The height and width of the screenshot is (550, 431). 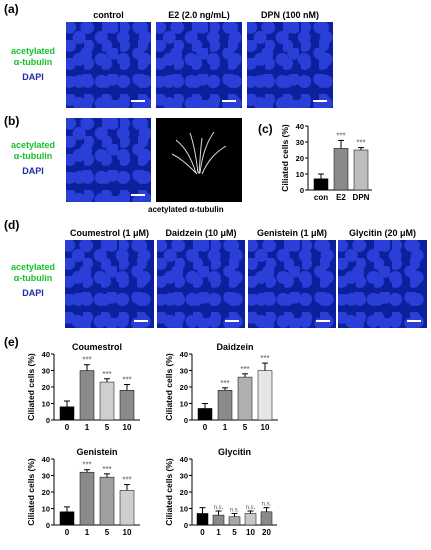 I want to click on x-tick-label: DPN, so click(x=361, y=197).